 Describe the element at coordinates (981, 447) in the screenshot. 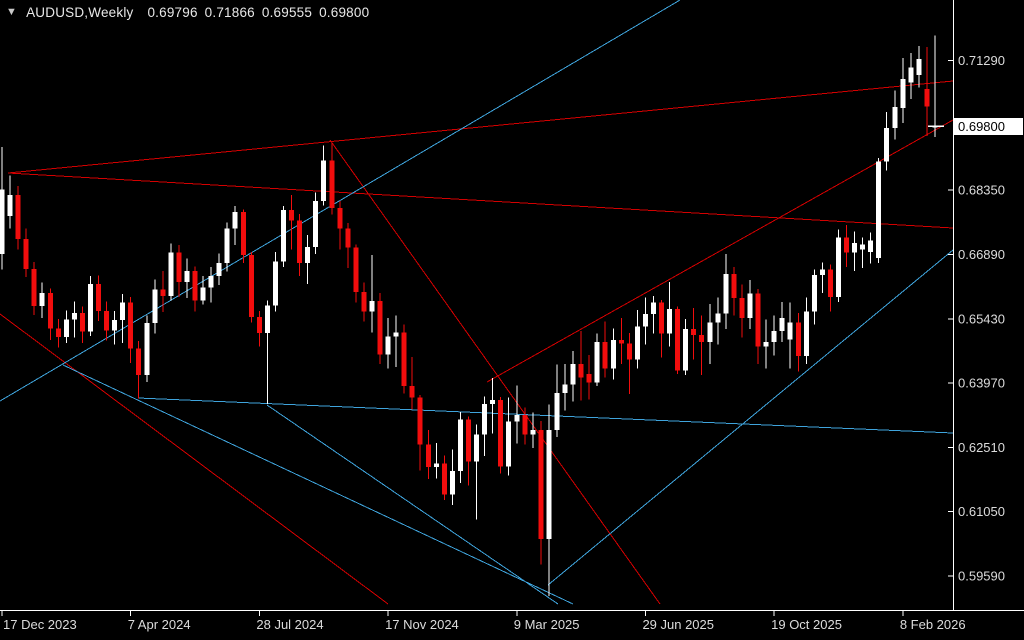

I see `price-axis-label: 0.62510` at that location.